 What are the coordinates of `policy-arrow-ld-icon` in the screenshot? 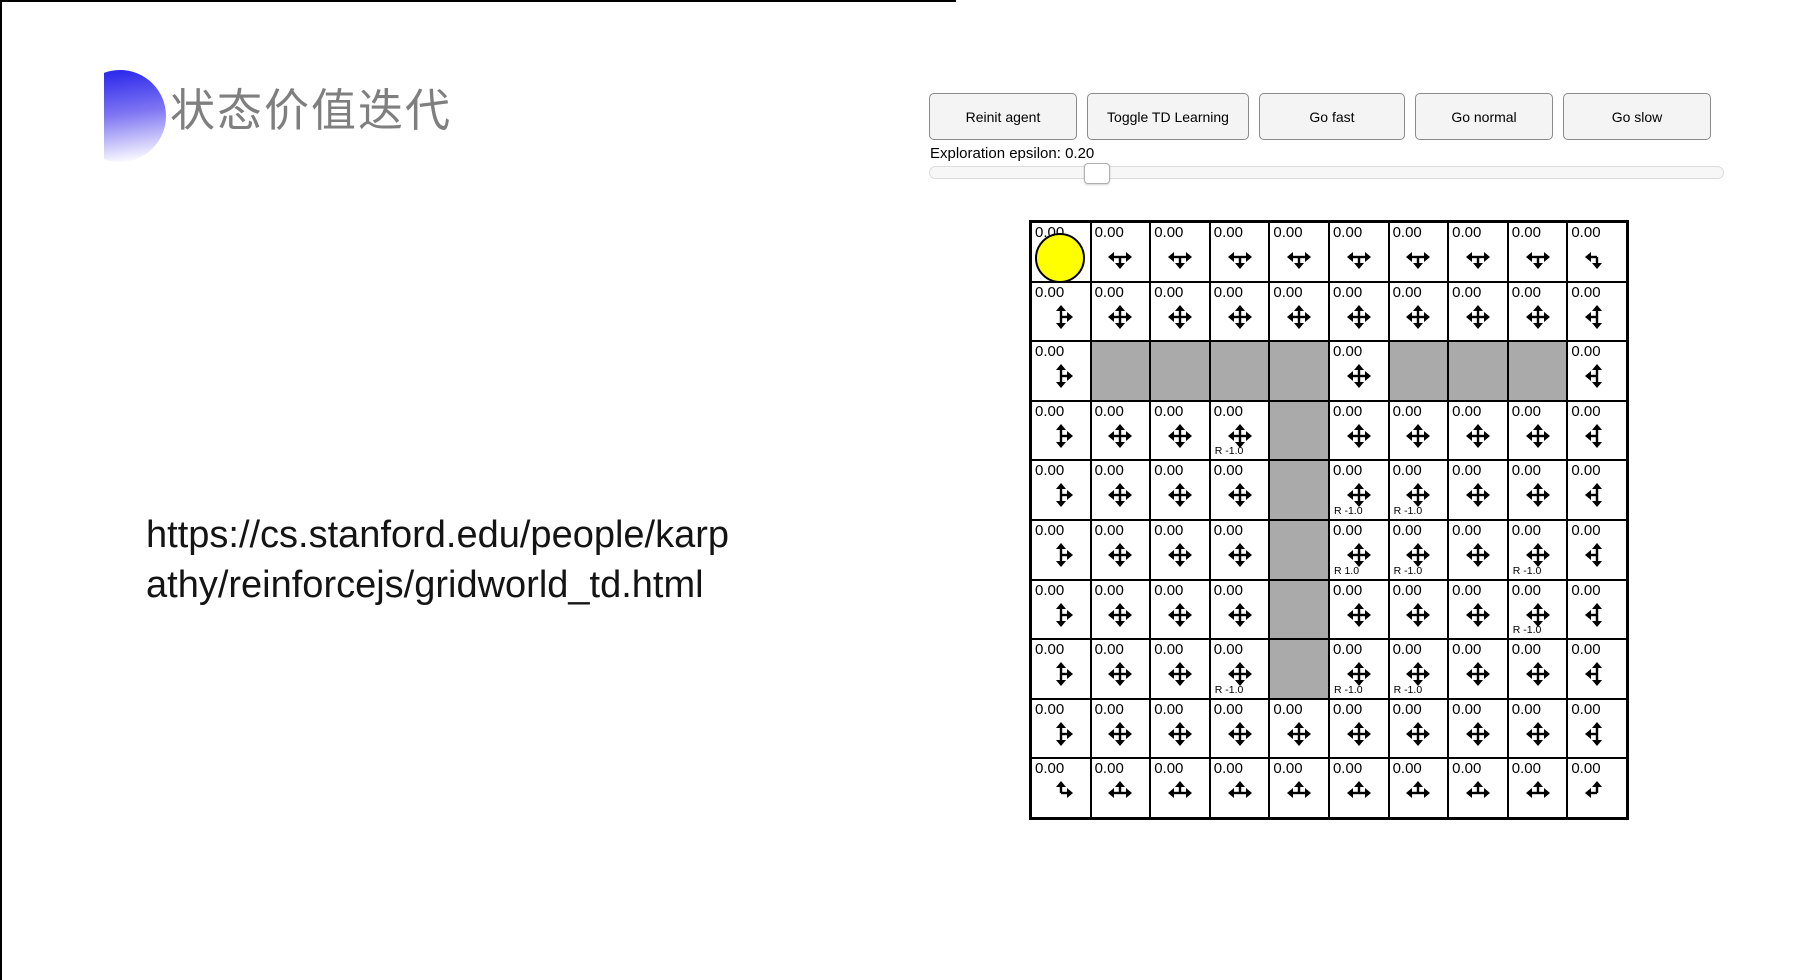 It's located at (1594, 260).